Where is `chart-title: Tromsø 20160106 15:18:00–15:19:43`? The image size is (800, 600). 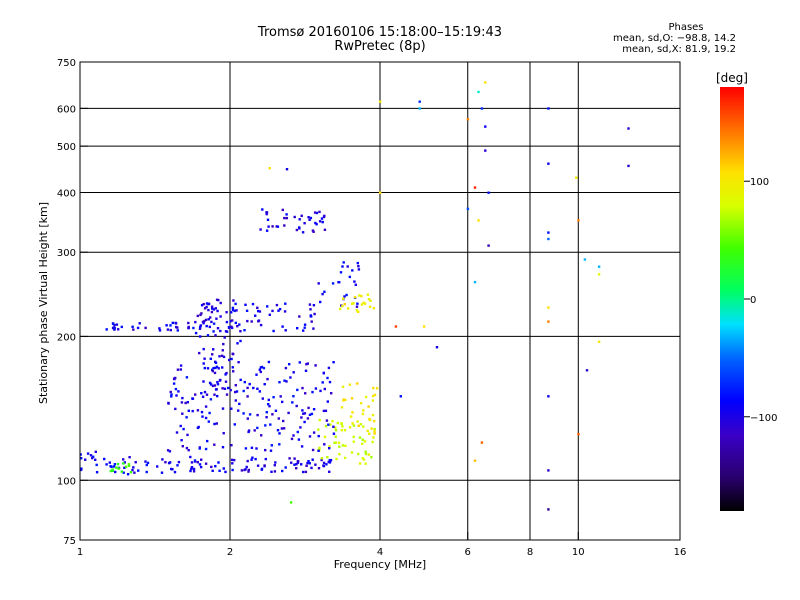
chart-title: Tromsø 20160106 15:18:00–15:19:43 is located at coordinates (380, 32).